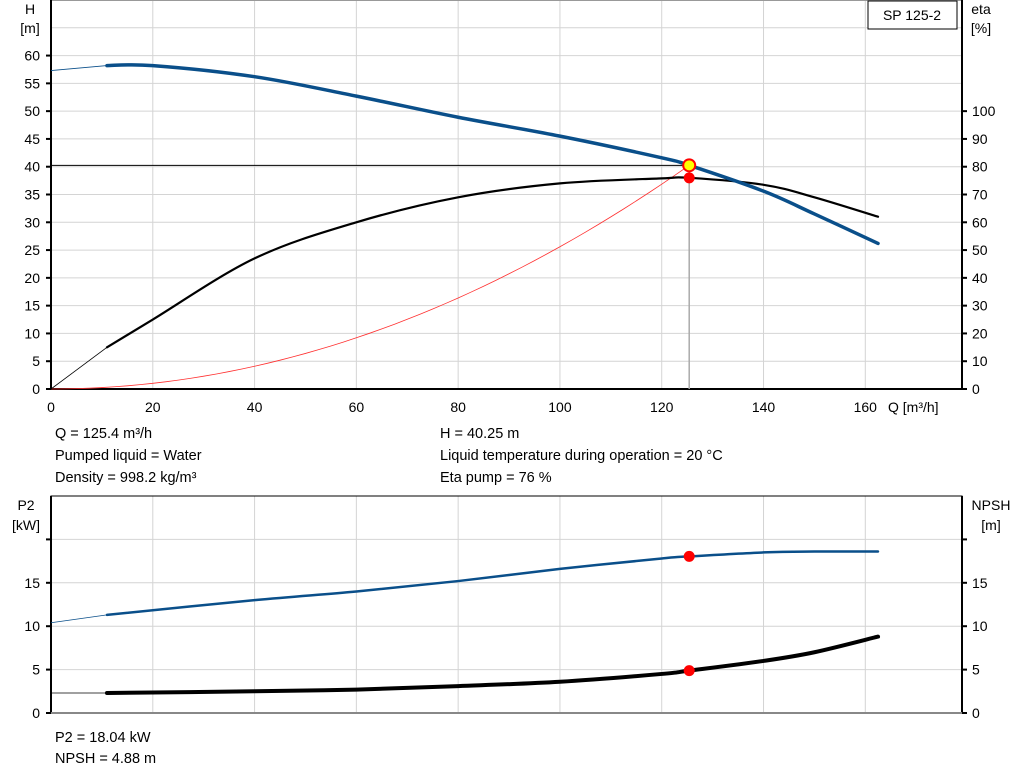  What do you see at coordinates (976, 713) in the screenshot?
I see `npsh-tick-label: 0` at bounding box center [976, 713].